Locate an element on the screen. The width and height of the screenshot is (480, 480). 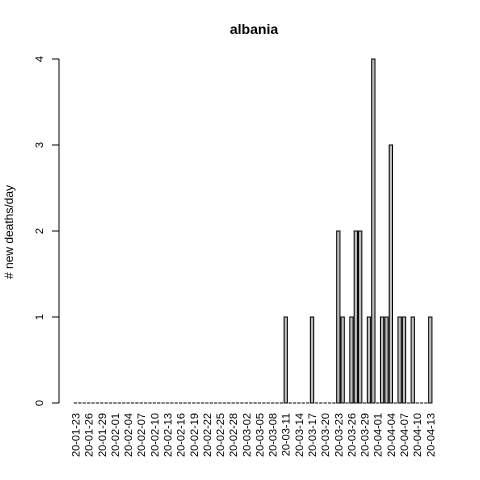
x-tick-label: 20-02-22 is located at coordinates (208, 435).